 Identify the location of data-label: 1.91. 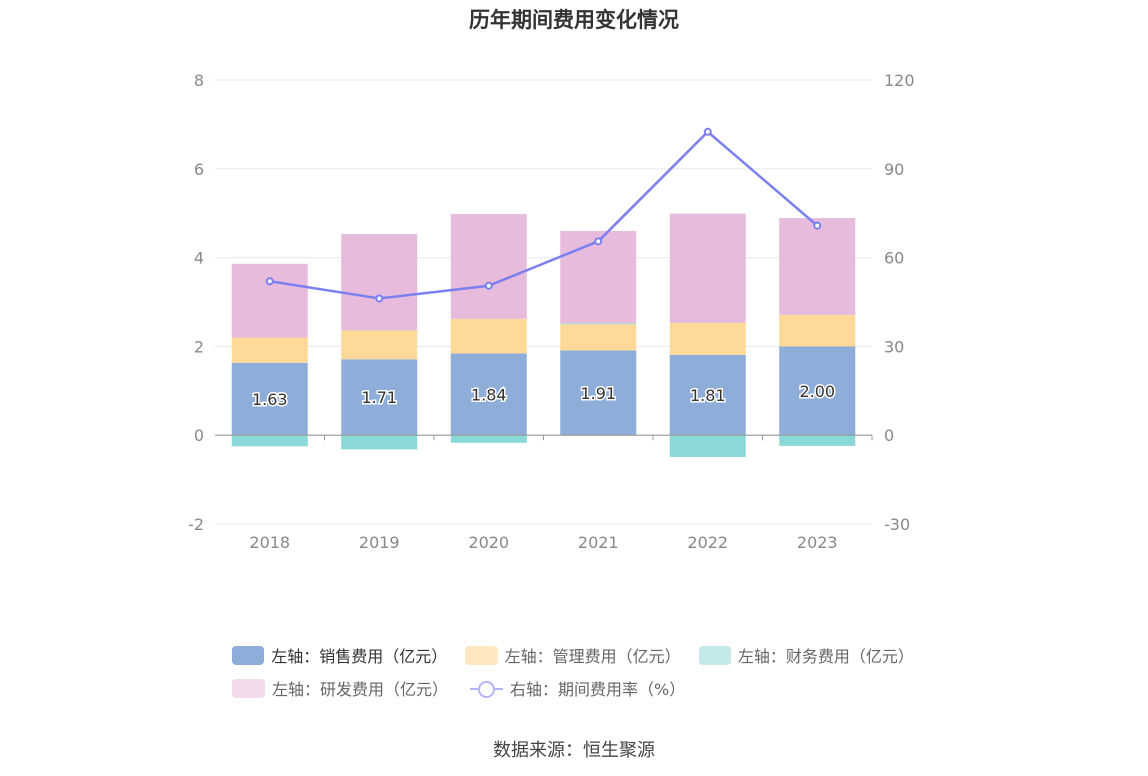
(598, 393).